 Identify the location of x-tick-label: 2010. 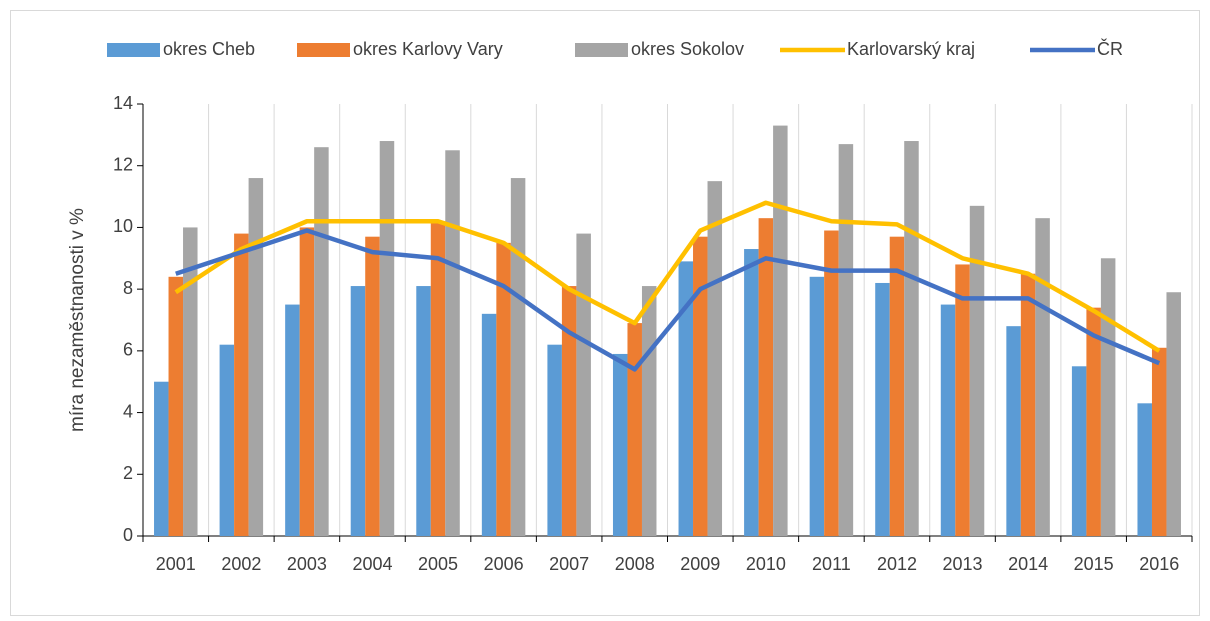
(766, 564).